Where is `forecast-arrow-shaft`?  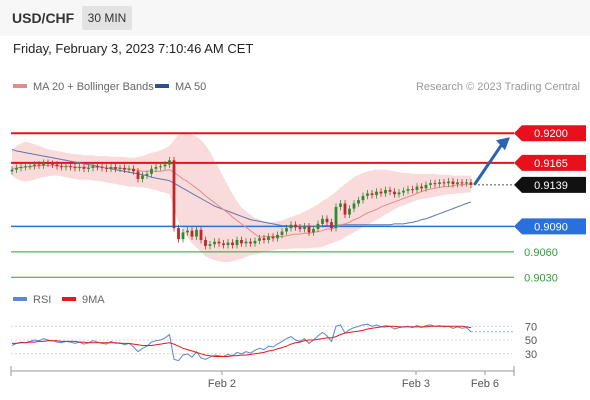 forecast-arrow-shaft is located at coordinates (488, 164).